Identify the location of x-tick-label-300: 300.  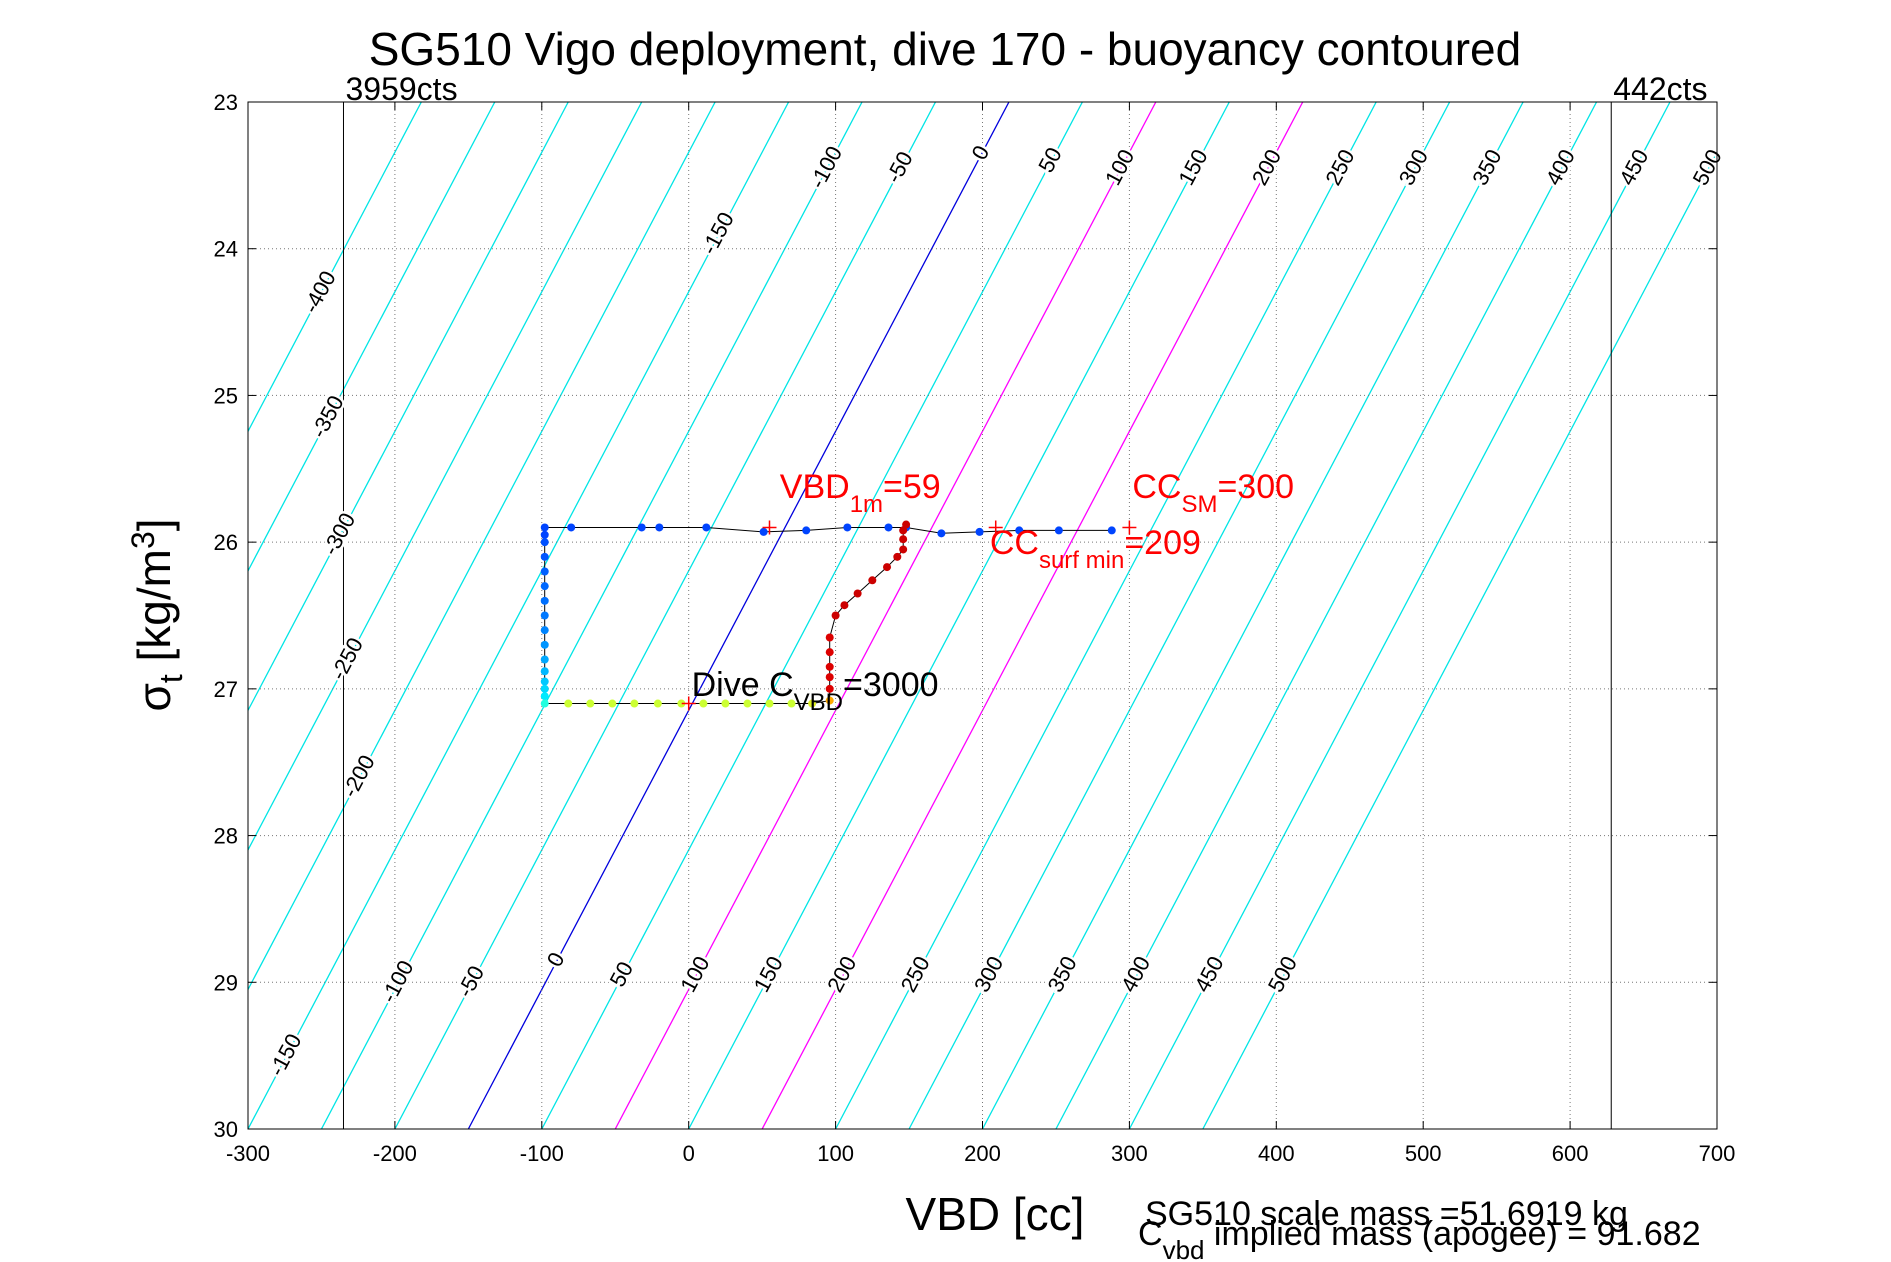
(1129, 1153).